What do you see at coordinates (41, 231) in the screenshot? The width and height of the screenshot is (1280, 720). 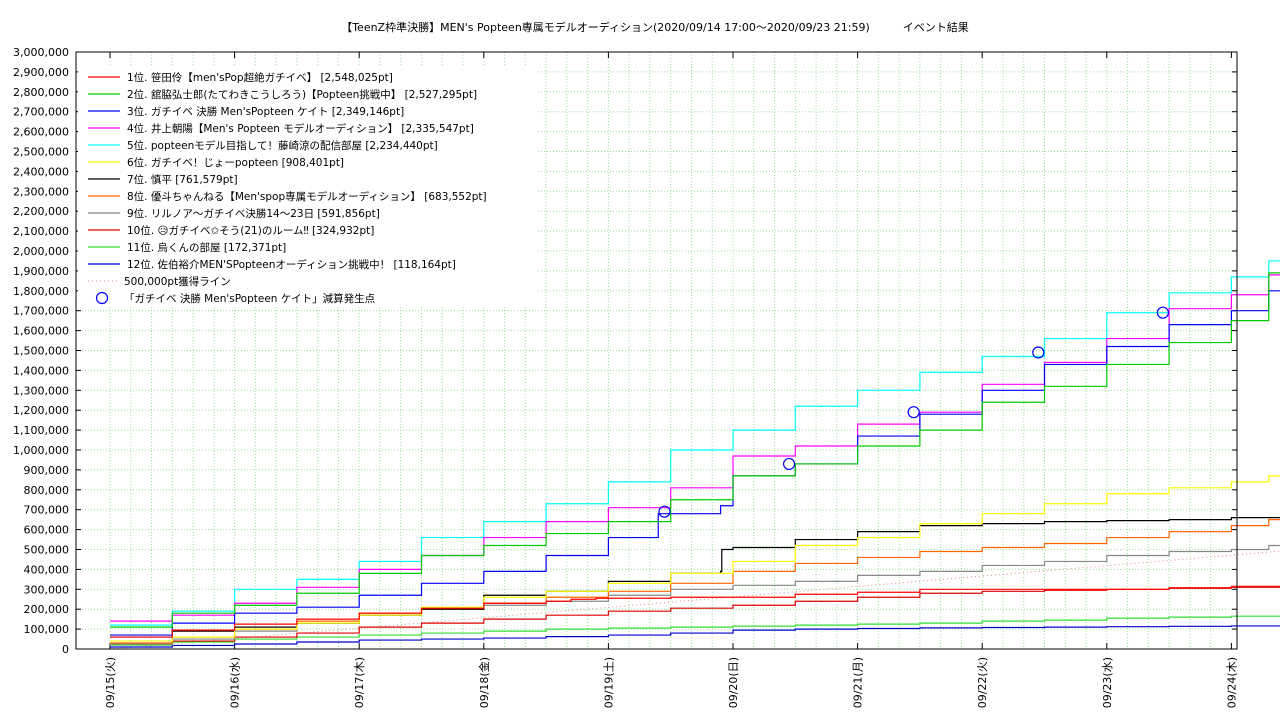 I see `y-tick-label: 2,100,000` at bounding box center [41, 231].